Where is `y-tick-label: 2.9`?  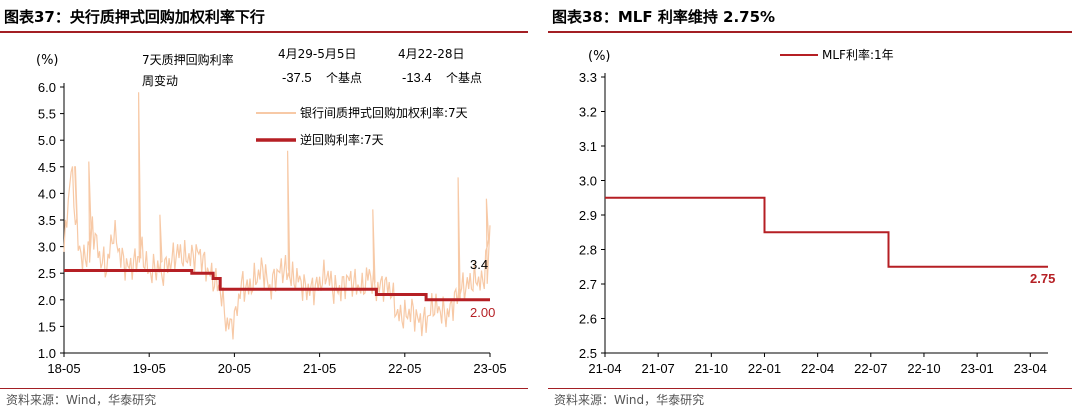
y-tick-label: 2.9 is located at coordinates (588, 215).